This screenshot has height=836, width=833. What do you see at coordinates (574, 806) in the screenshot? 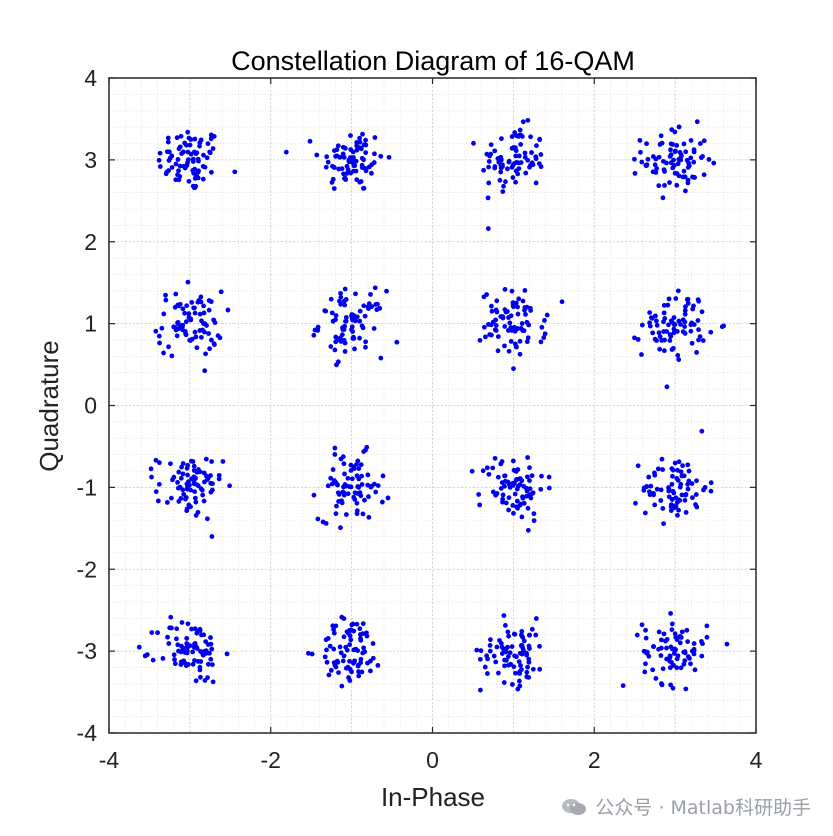
I see `wechat-icon` at bounding box center [574, 806].